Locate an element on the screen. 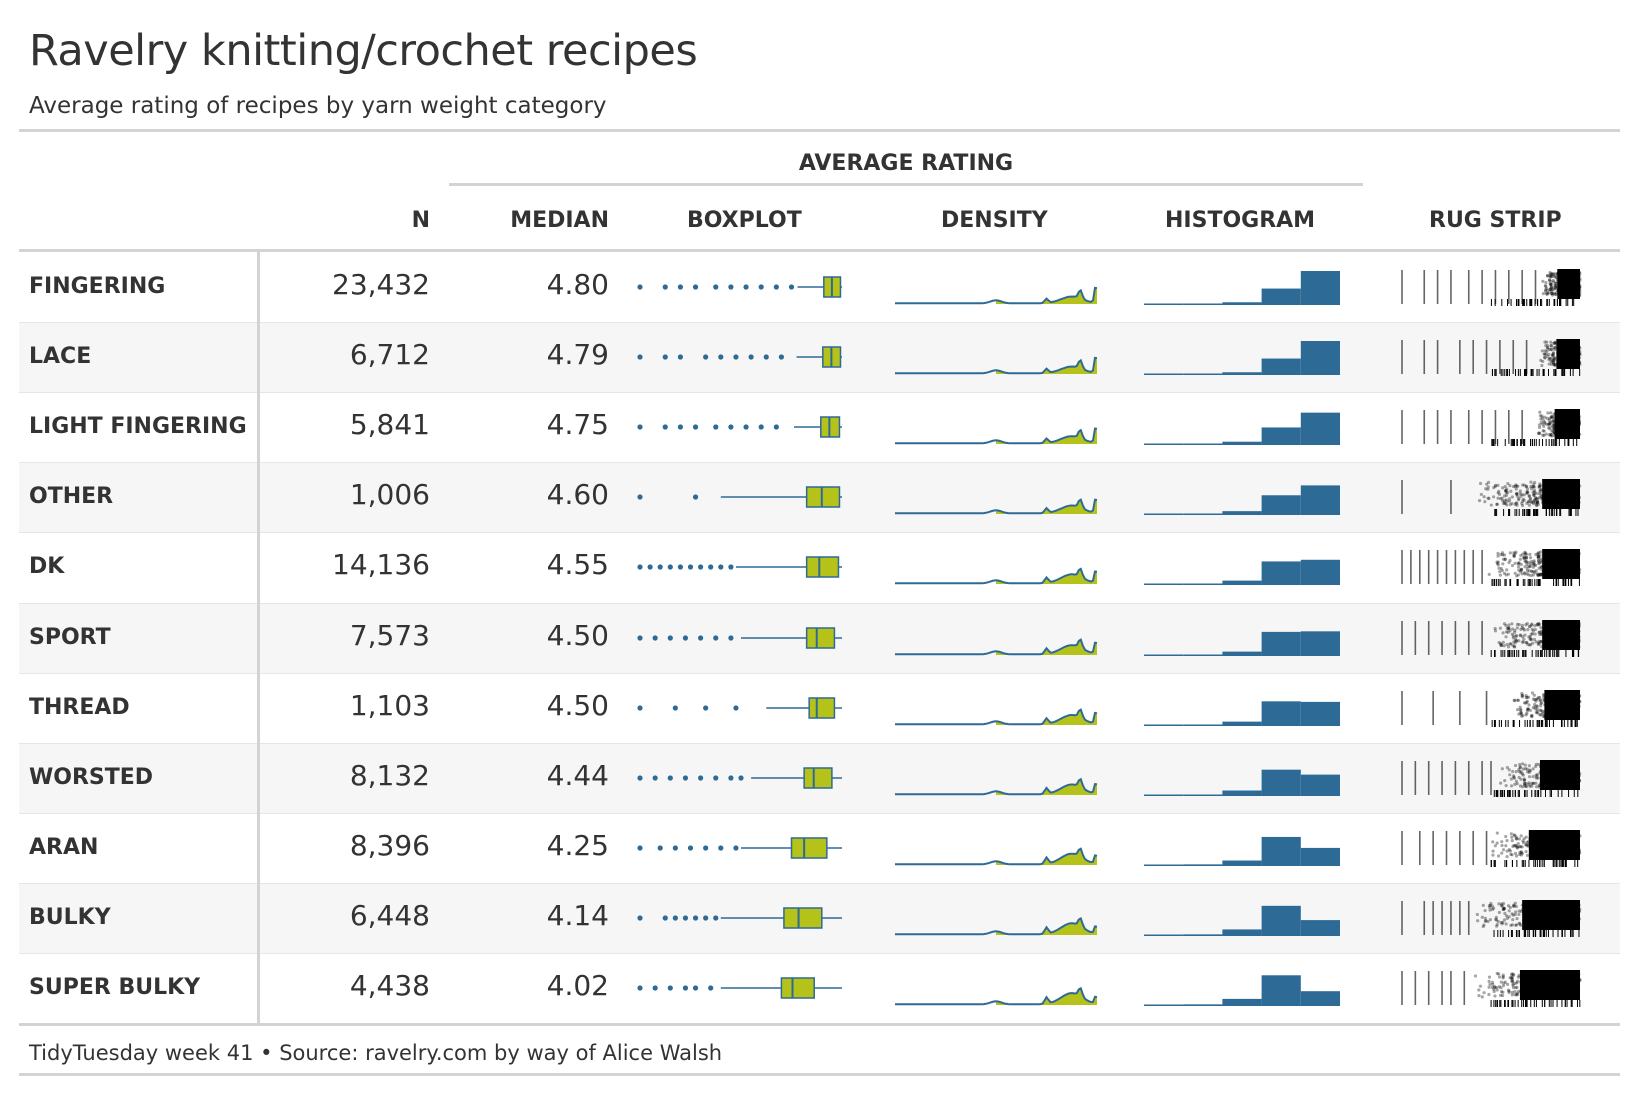 The image size is (1638, 1096). row-category: FINGERING is located at coordinates (97, 286).